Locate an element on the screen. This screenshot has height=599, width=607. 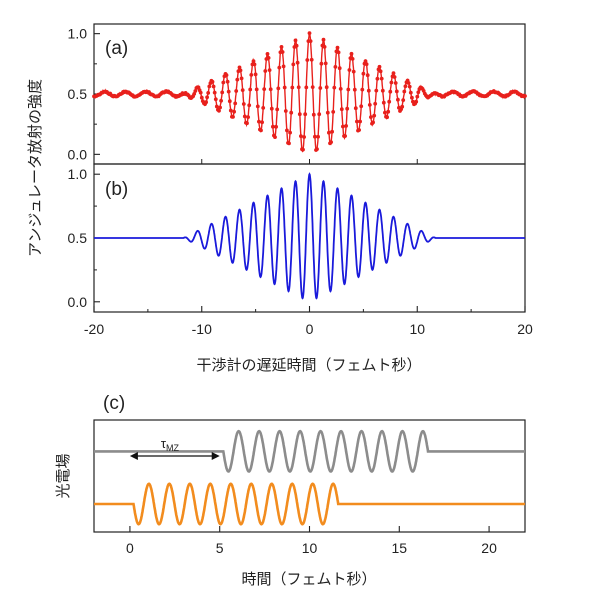
panel-b-xtick-label: 0 is located at coordinates (310, 329).